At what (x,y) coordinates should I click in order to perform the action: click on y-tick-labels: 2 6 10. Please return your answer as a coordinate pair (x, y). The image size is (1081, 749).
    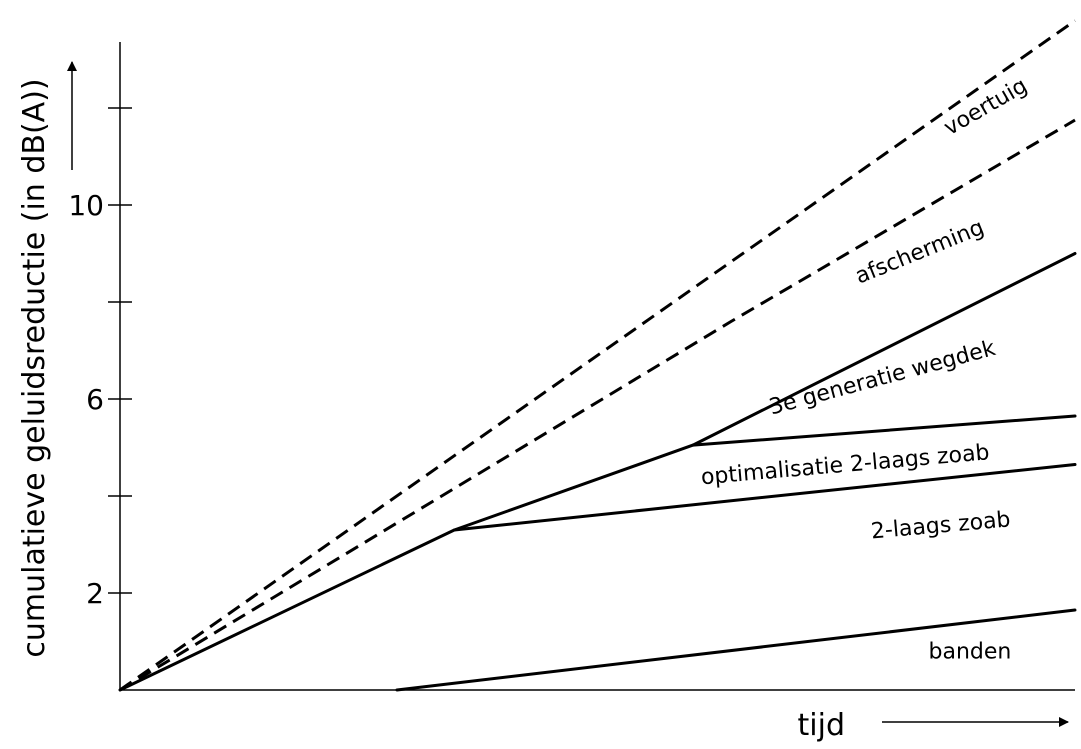
    Looking at the image, I should click on (86, 399).